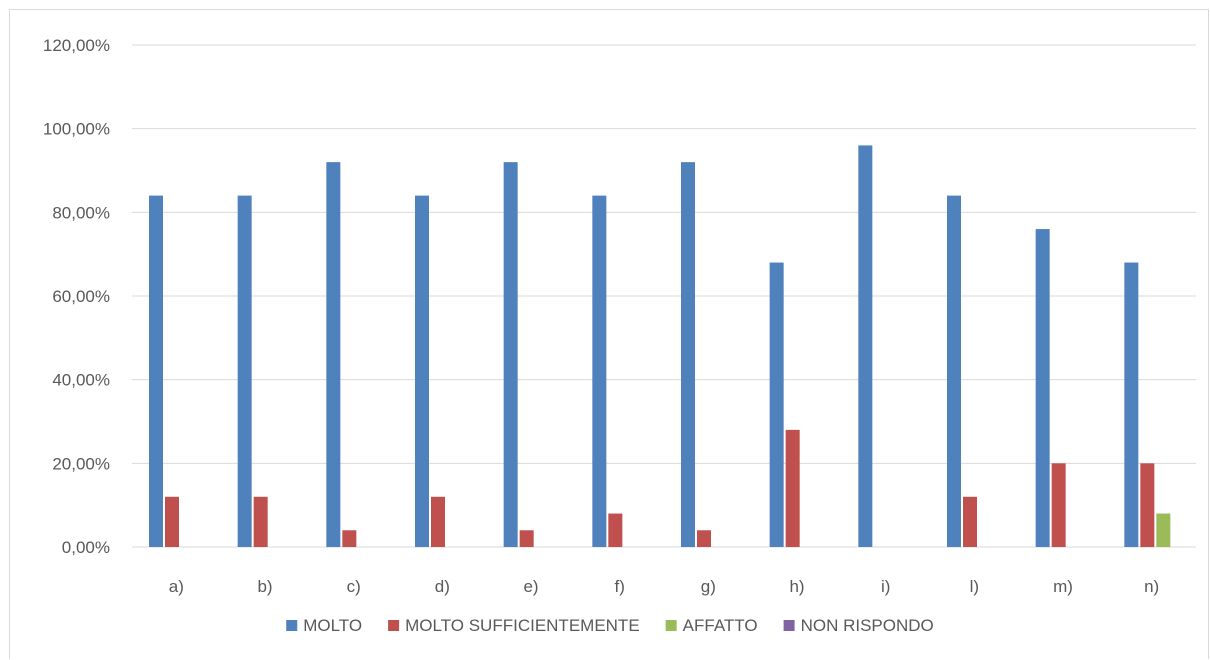  I want to click on x-tick-label: n), so click(1151, 586).